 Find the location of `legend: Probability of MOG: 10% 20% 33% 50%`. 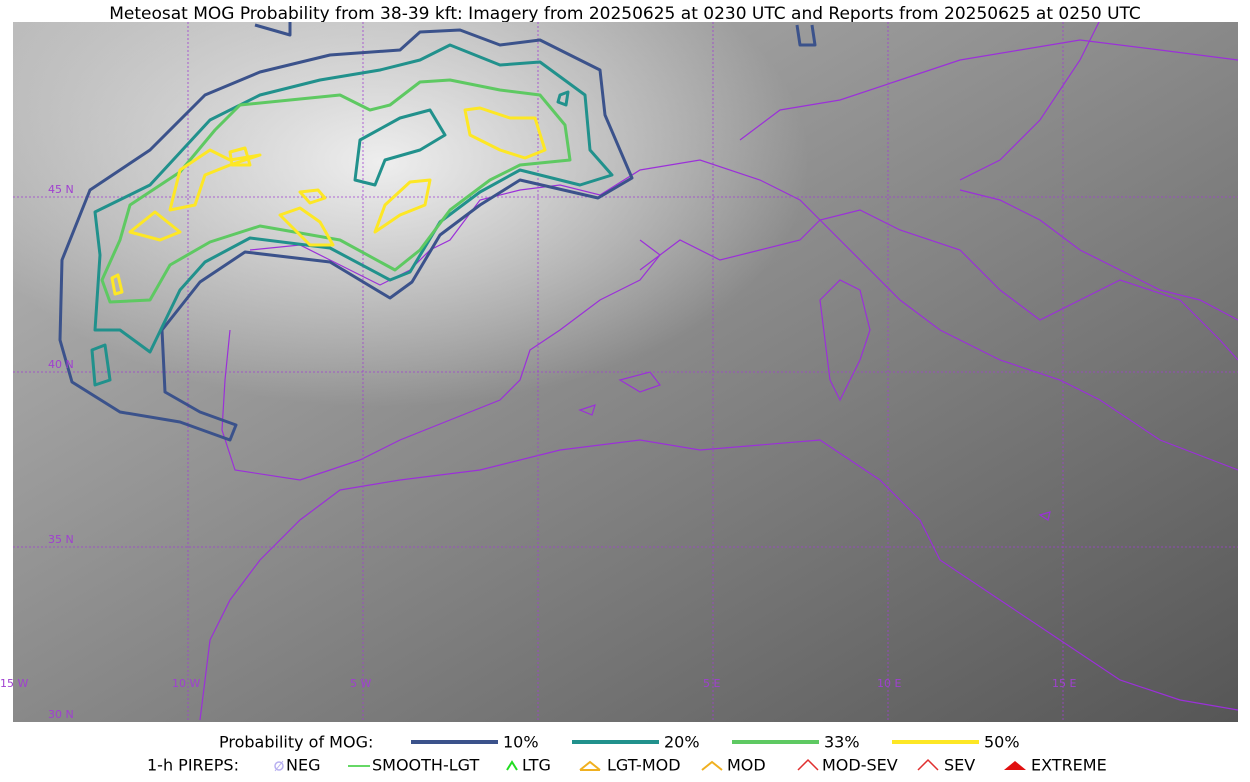

legend: Probability of MOG: 10% 20% 33% 50% is located at coordinates (619, 742).